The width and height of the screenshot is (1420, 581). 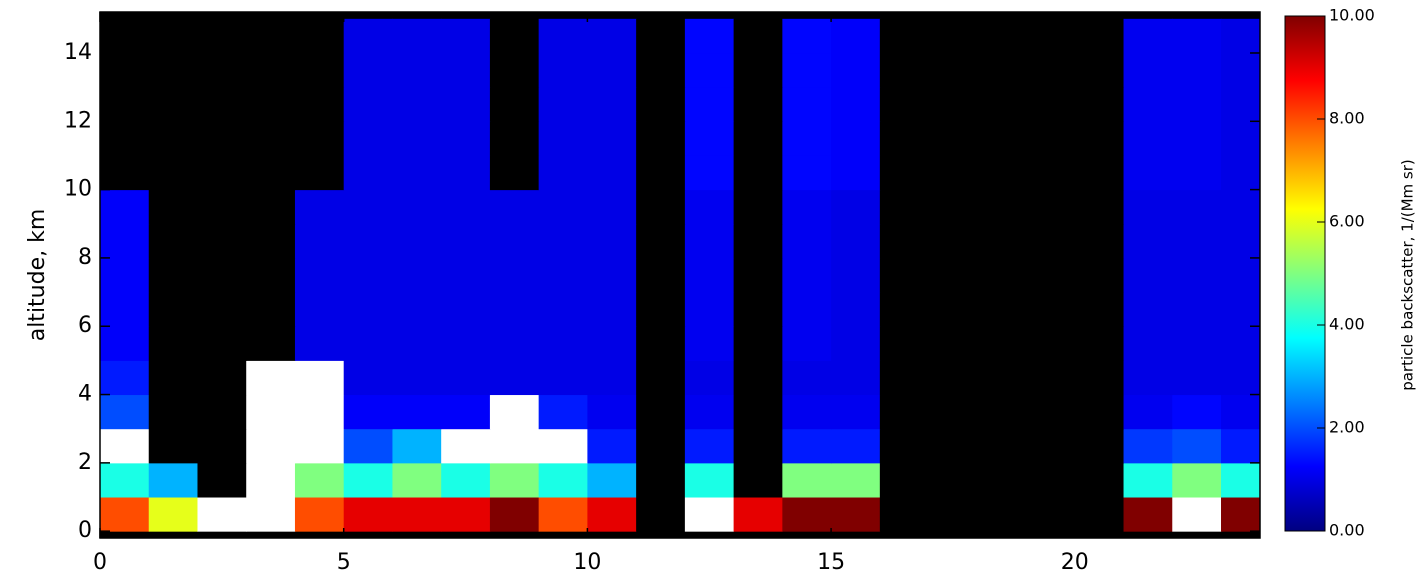 What do you see at coordinates (1347, 118) in the screenshot?
I see `colorbar-tick-label: 8.00` at bounding box center [1347, 118].